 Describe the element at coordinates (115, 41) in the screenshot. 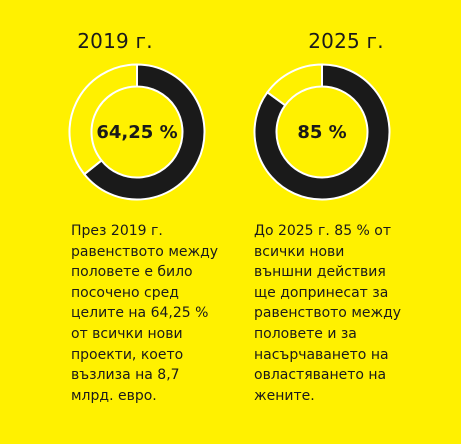

I see `chart-title-2019: 2019 г.` at that location.